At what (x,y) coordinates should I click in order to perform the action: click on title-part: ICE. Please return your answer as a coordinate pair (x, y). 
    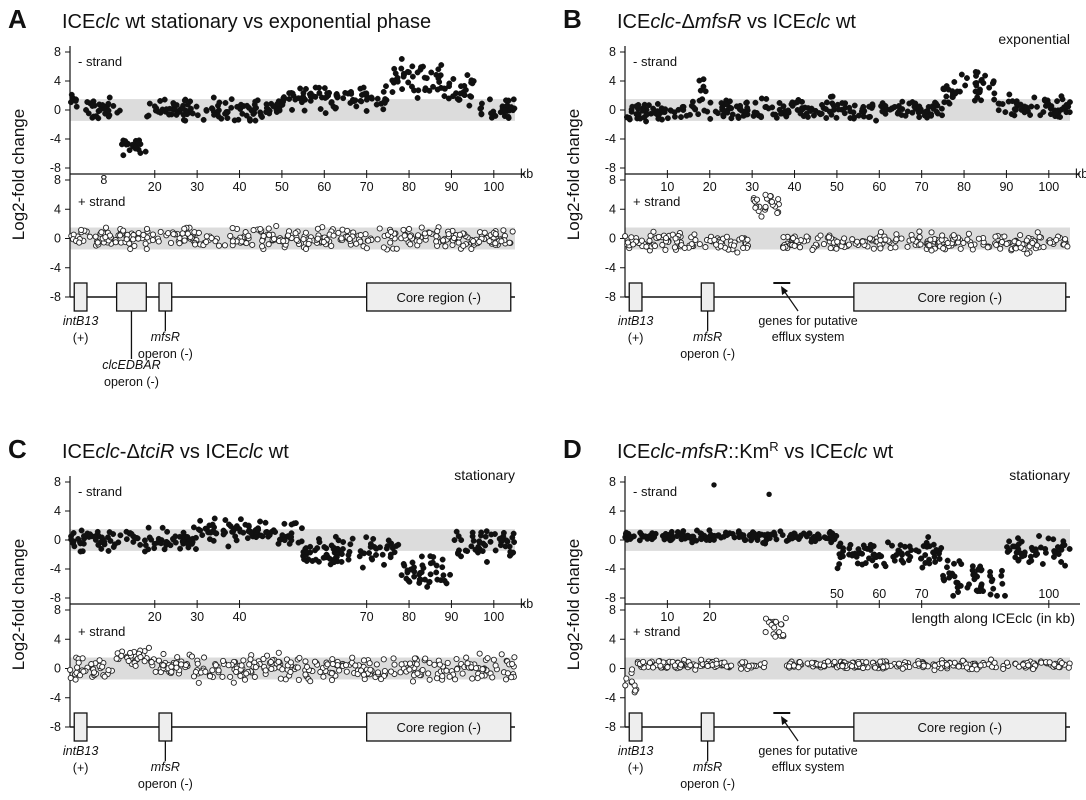
    Looking at the image, I should click on (78, 22).